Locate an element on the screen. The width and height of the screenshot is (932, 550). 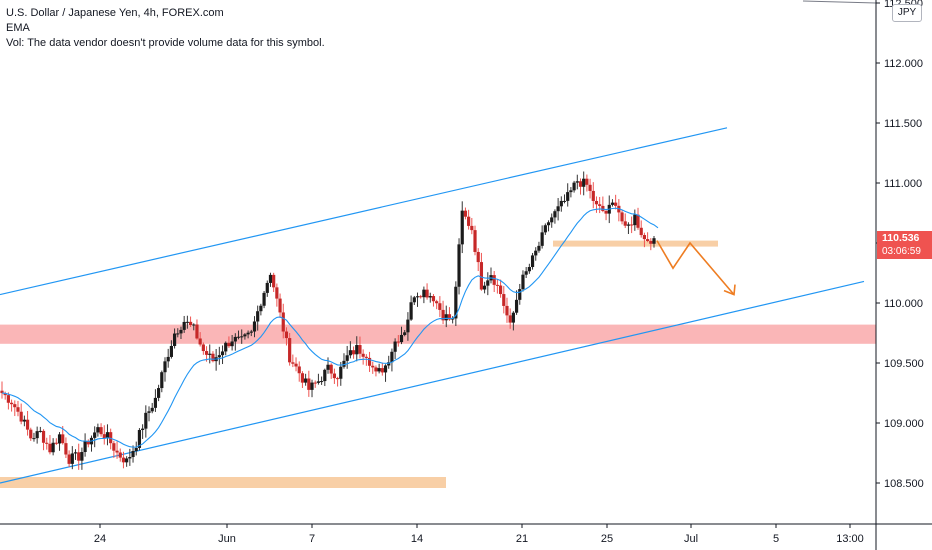
x-tick-label: 5 is located at coordinates (776, 539).